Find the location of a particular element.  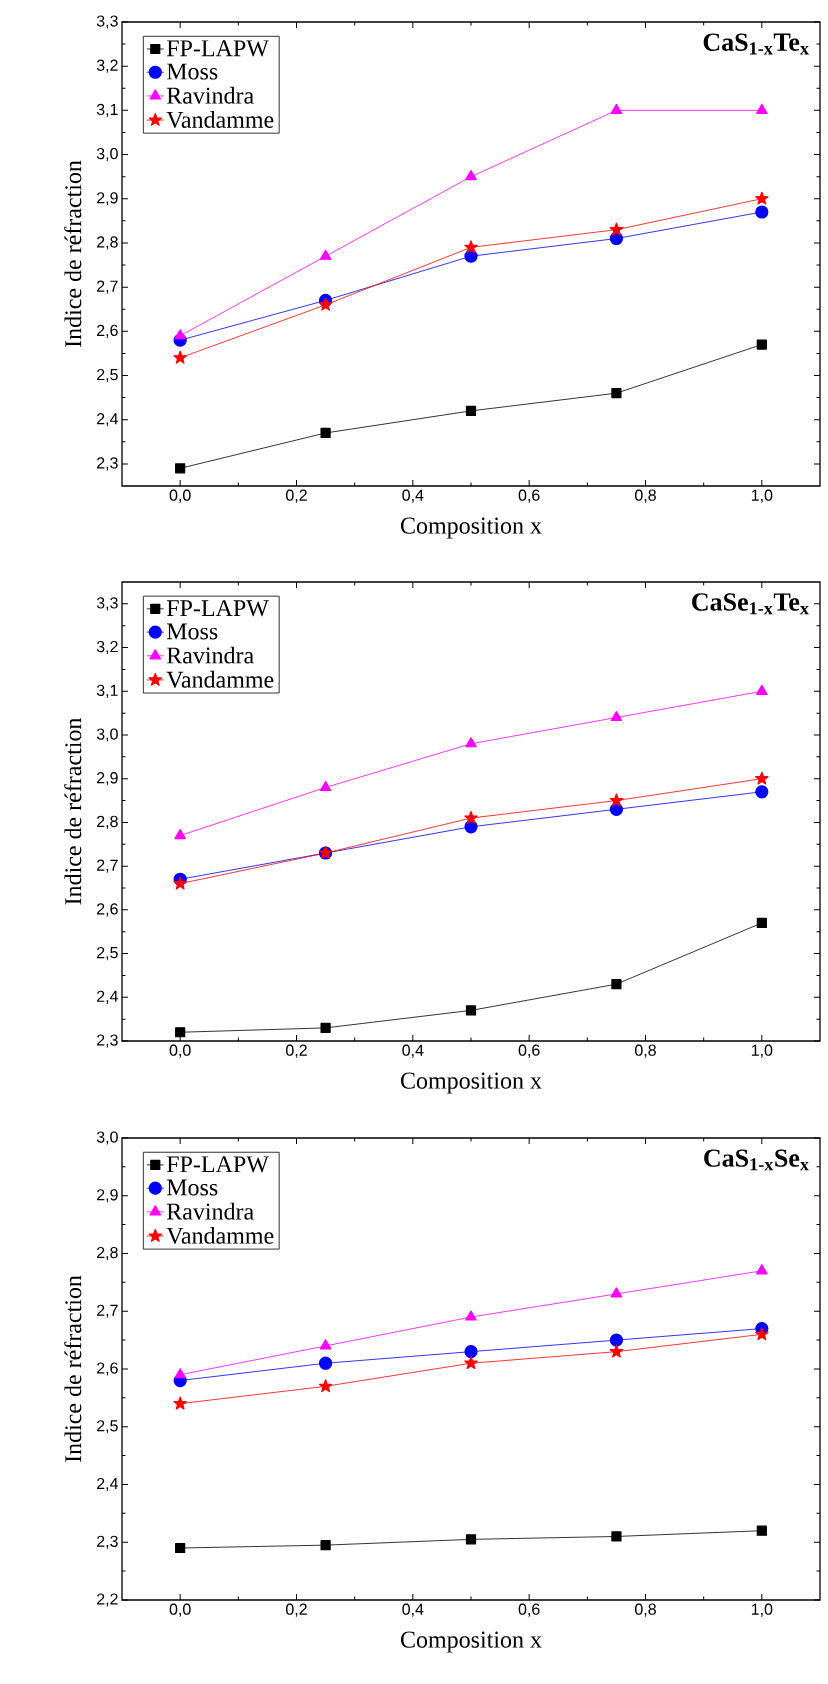

chart-title: CaS$_{1-x}$Se$_{x}$ is located at coordinates (756, 1160).